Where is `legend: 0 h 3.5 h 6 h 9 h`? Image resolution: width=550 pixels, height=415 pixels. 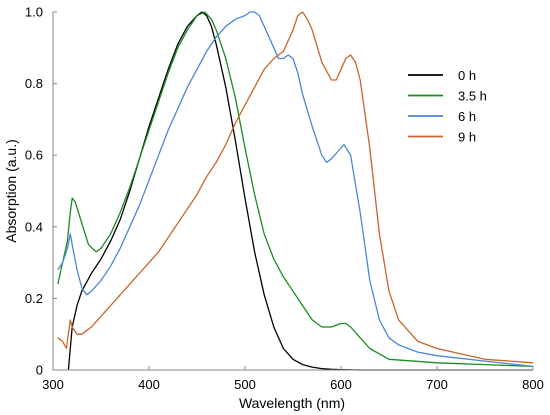
legend: 0 h 3.5 h 6 h 9 h is located at coordinates (447, 106).